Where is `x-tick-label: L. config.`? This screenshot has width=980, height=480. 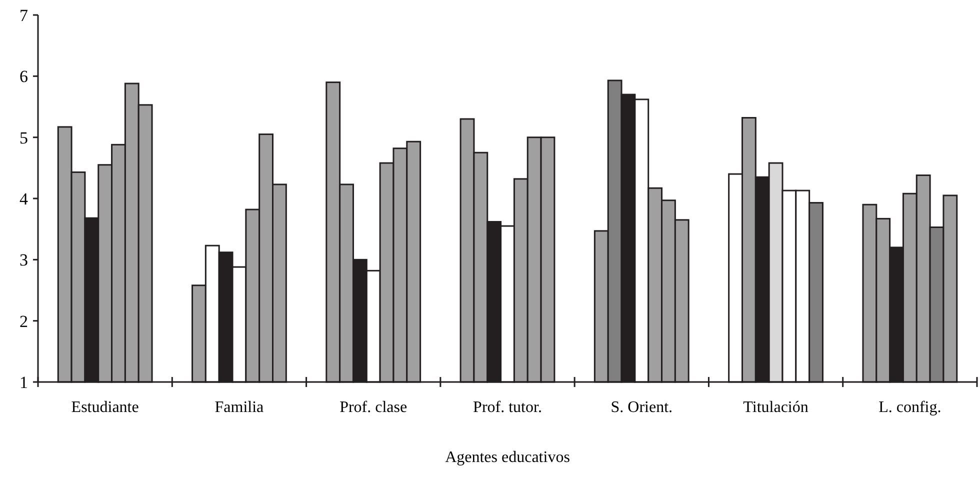
x-tick-label: L. config. is located at coordinates (910, 407).